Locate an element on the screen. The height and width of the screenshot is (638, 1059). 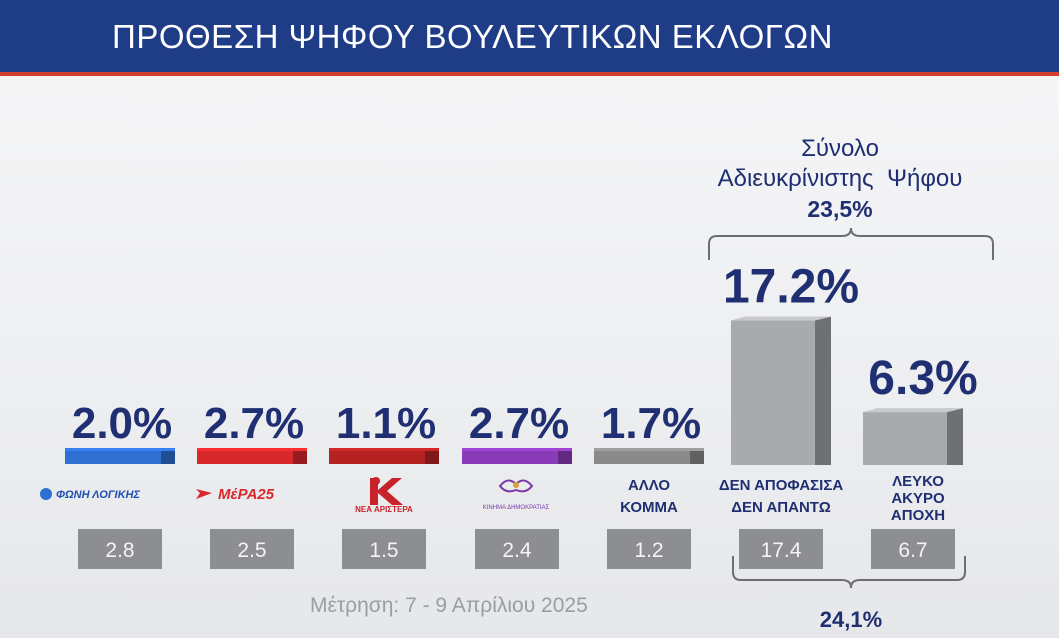
category-label-6: ΔΕΝ ΑΠΟΦΑΣΙΣΑ is located at coordinates (781, 485).